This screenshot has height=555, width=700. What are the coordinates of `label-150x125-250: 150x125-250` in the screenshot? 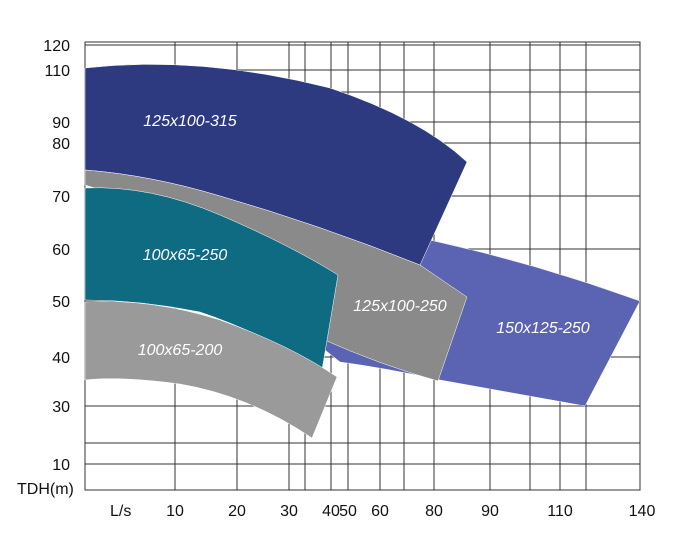 It's located at (543, 328).